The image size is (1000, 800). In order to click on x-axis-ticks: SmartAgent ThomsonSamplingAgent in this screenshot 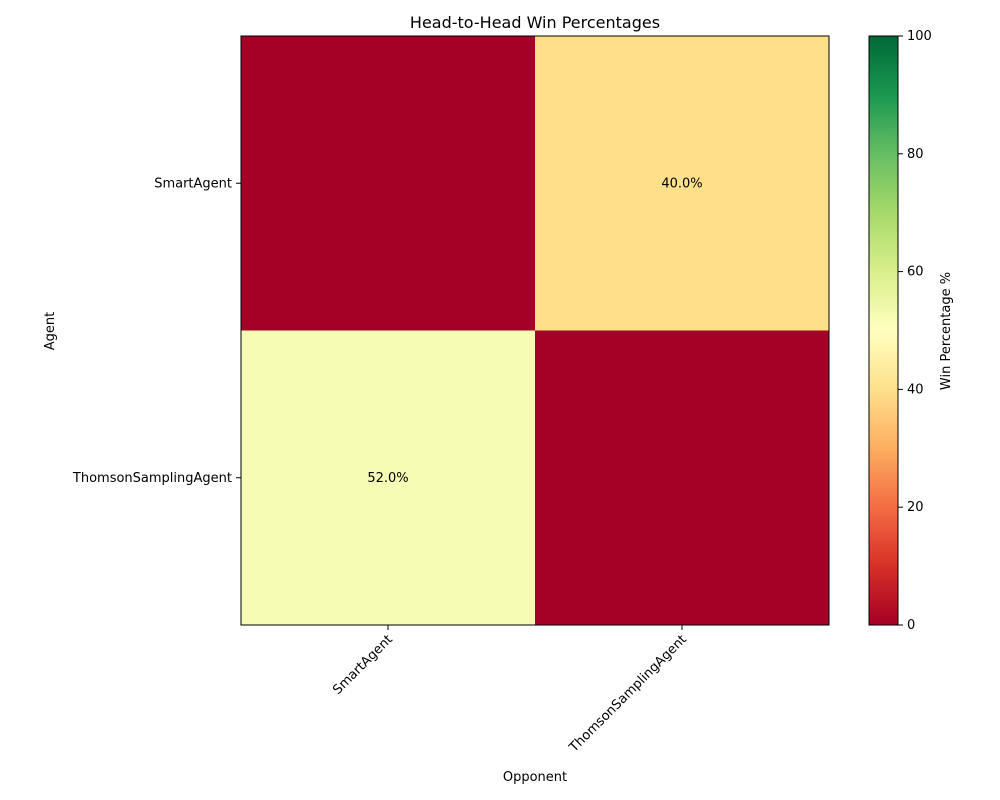, I will do `click(510, 690)`.